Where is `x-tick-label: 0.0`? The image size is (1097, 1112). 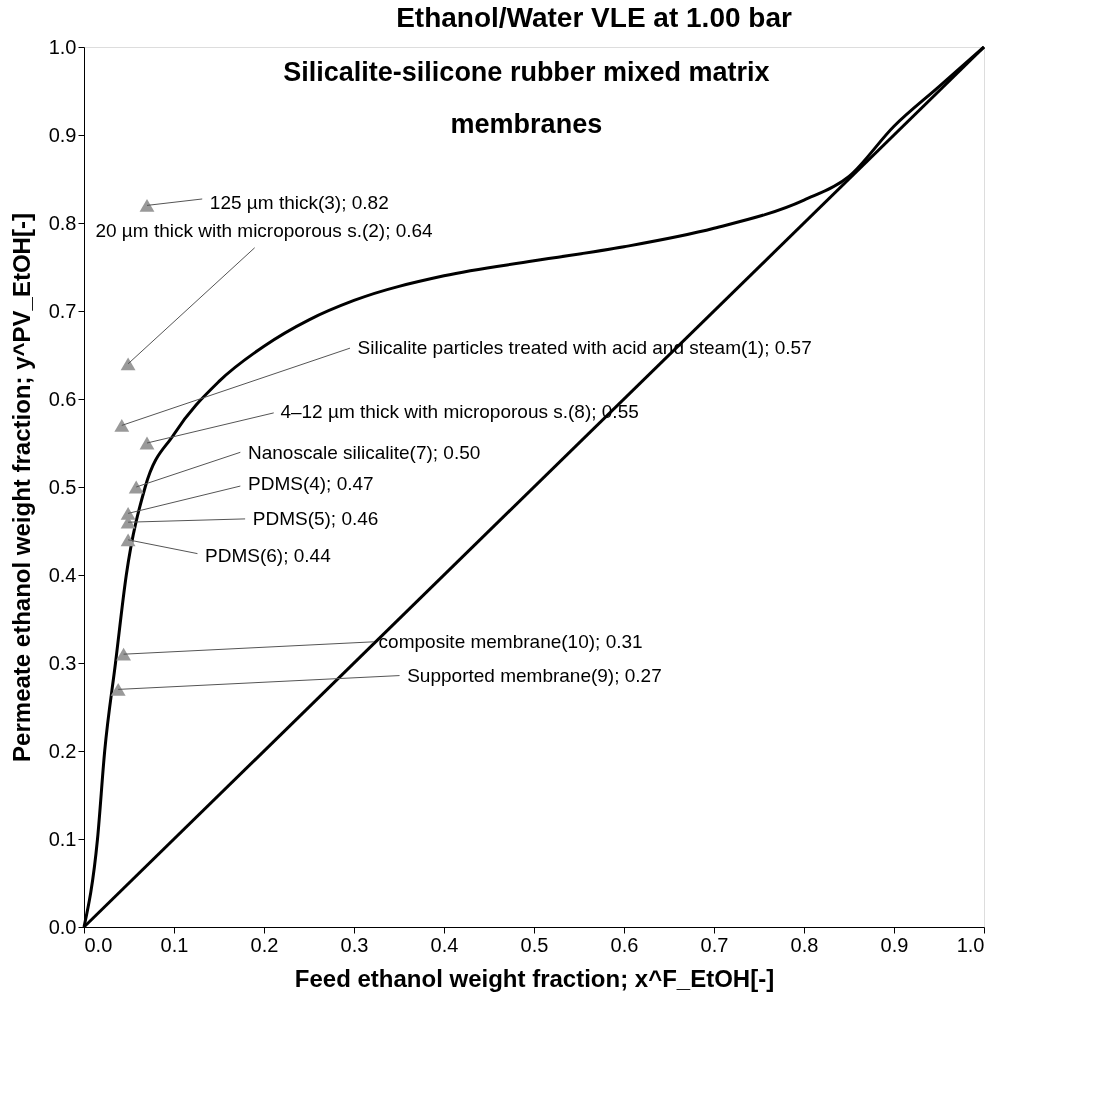 x-tick-label: 0.0 is located at coordinates (98, 944).